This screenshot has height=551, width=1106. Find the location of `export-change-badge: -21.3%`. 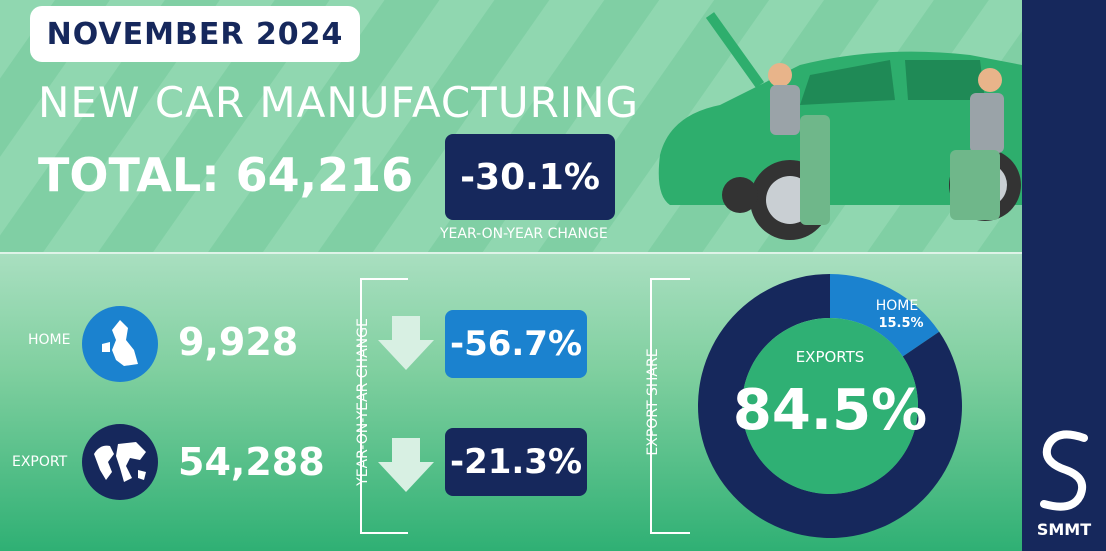

export-change-badge: -21.3% is located at coordinates (516, 462).